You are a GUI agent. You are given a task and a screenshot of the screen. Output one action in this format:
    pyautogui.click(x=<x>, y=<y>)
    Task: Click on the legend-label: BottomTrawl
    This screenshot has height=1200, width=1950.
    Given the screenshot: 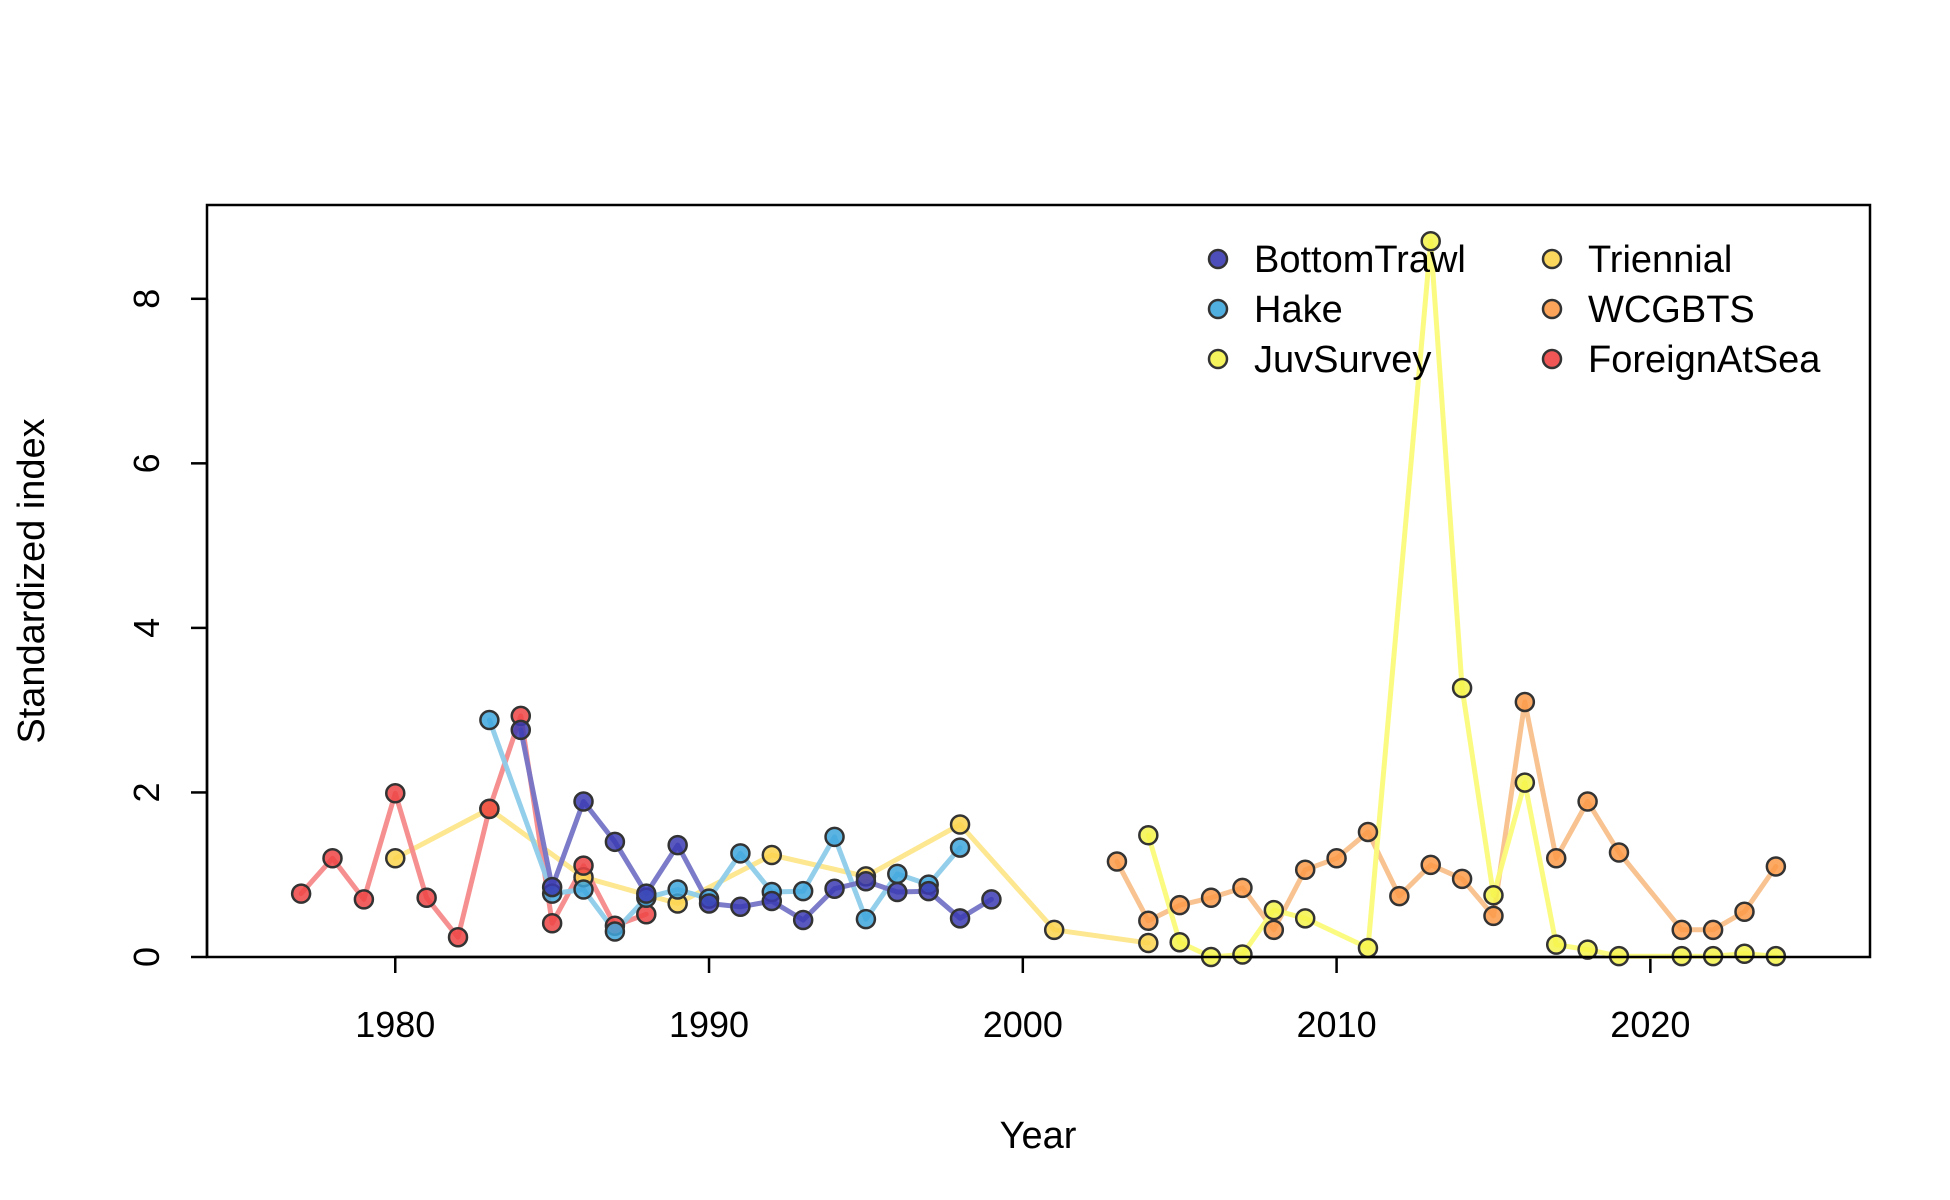 What is the action you would take?
    pyautogui.click(x=1360, y=260)
    